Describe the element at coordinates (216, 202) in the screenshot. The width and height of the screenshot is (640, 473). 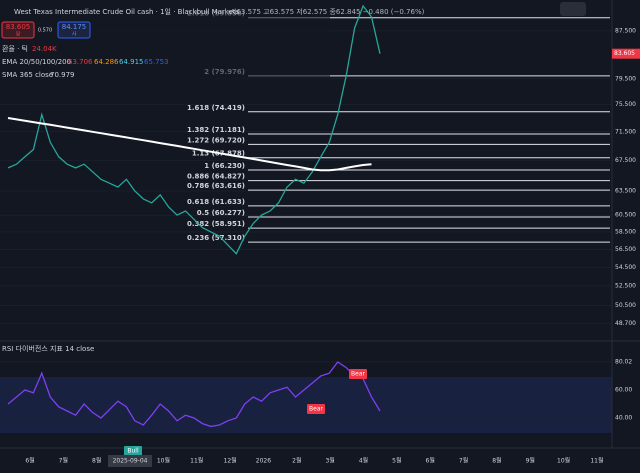
I see `fib-label: 0.618 (61.633)` at that location.